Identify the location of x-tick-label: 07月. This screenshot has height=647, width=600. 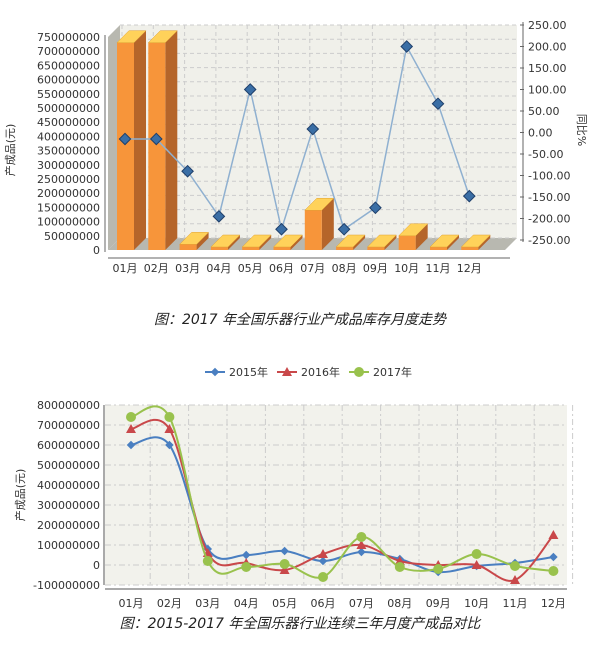
(312, 268).